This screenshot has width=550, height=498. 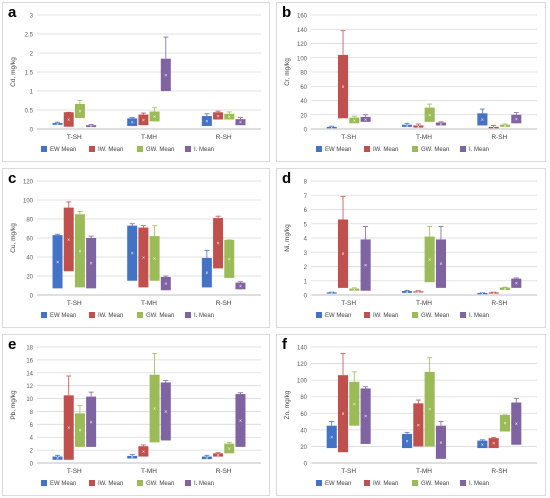 I want to click on x-tick-label: T-SH, so click(x=348, y=303).